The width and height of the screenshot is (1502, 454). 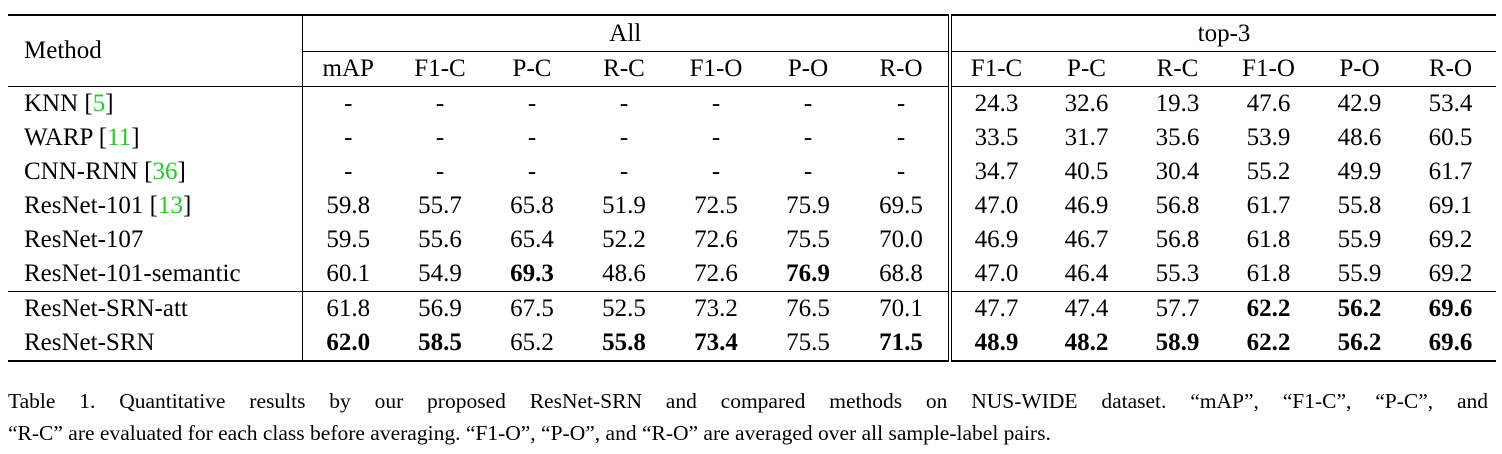 I want to click on method-cell: ResNet-SRN-att, so click(x=155, y=308).